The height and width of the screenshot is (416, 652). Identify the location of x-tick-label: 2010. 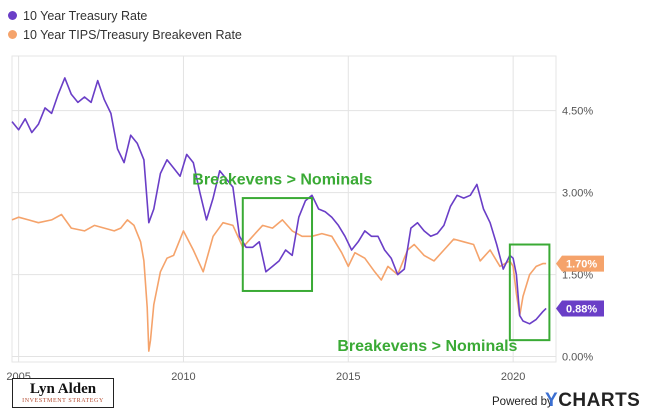
(183, 377).